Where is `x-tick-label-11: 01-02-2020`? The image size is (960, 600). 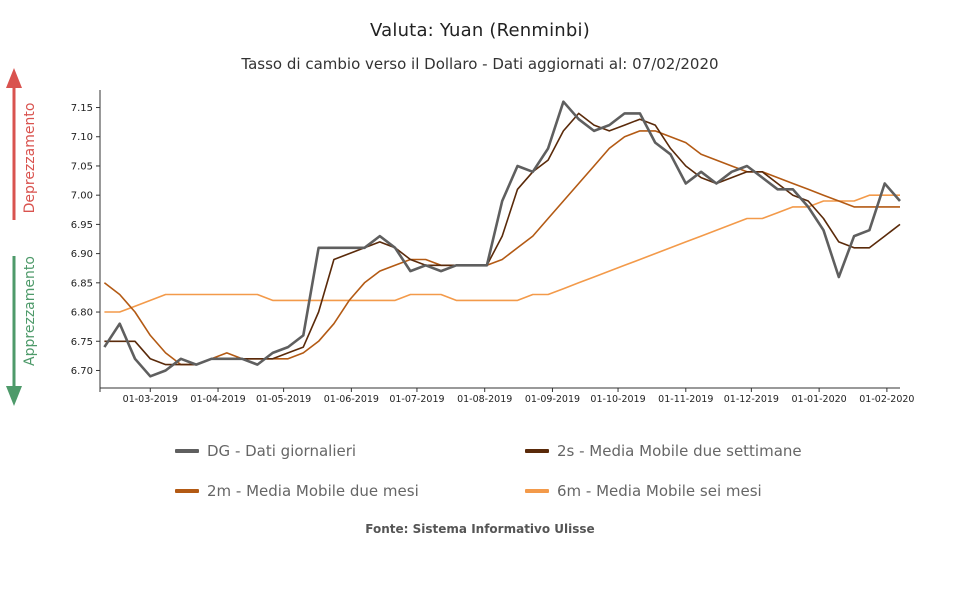
x-tick-label-11: 01-02-2020 is located at coordinates (886, 399).